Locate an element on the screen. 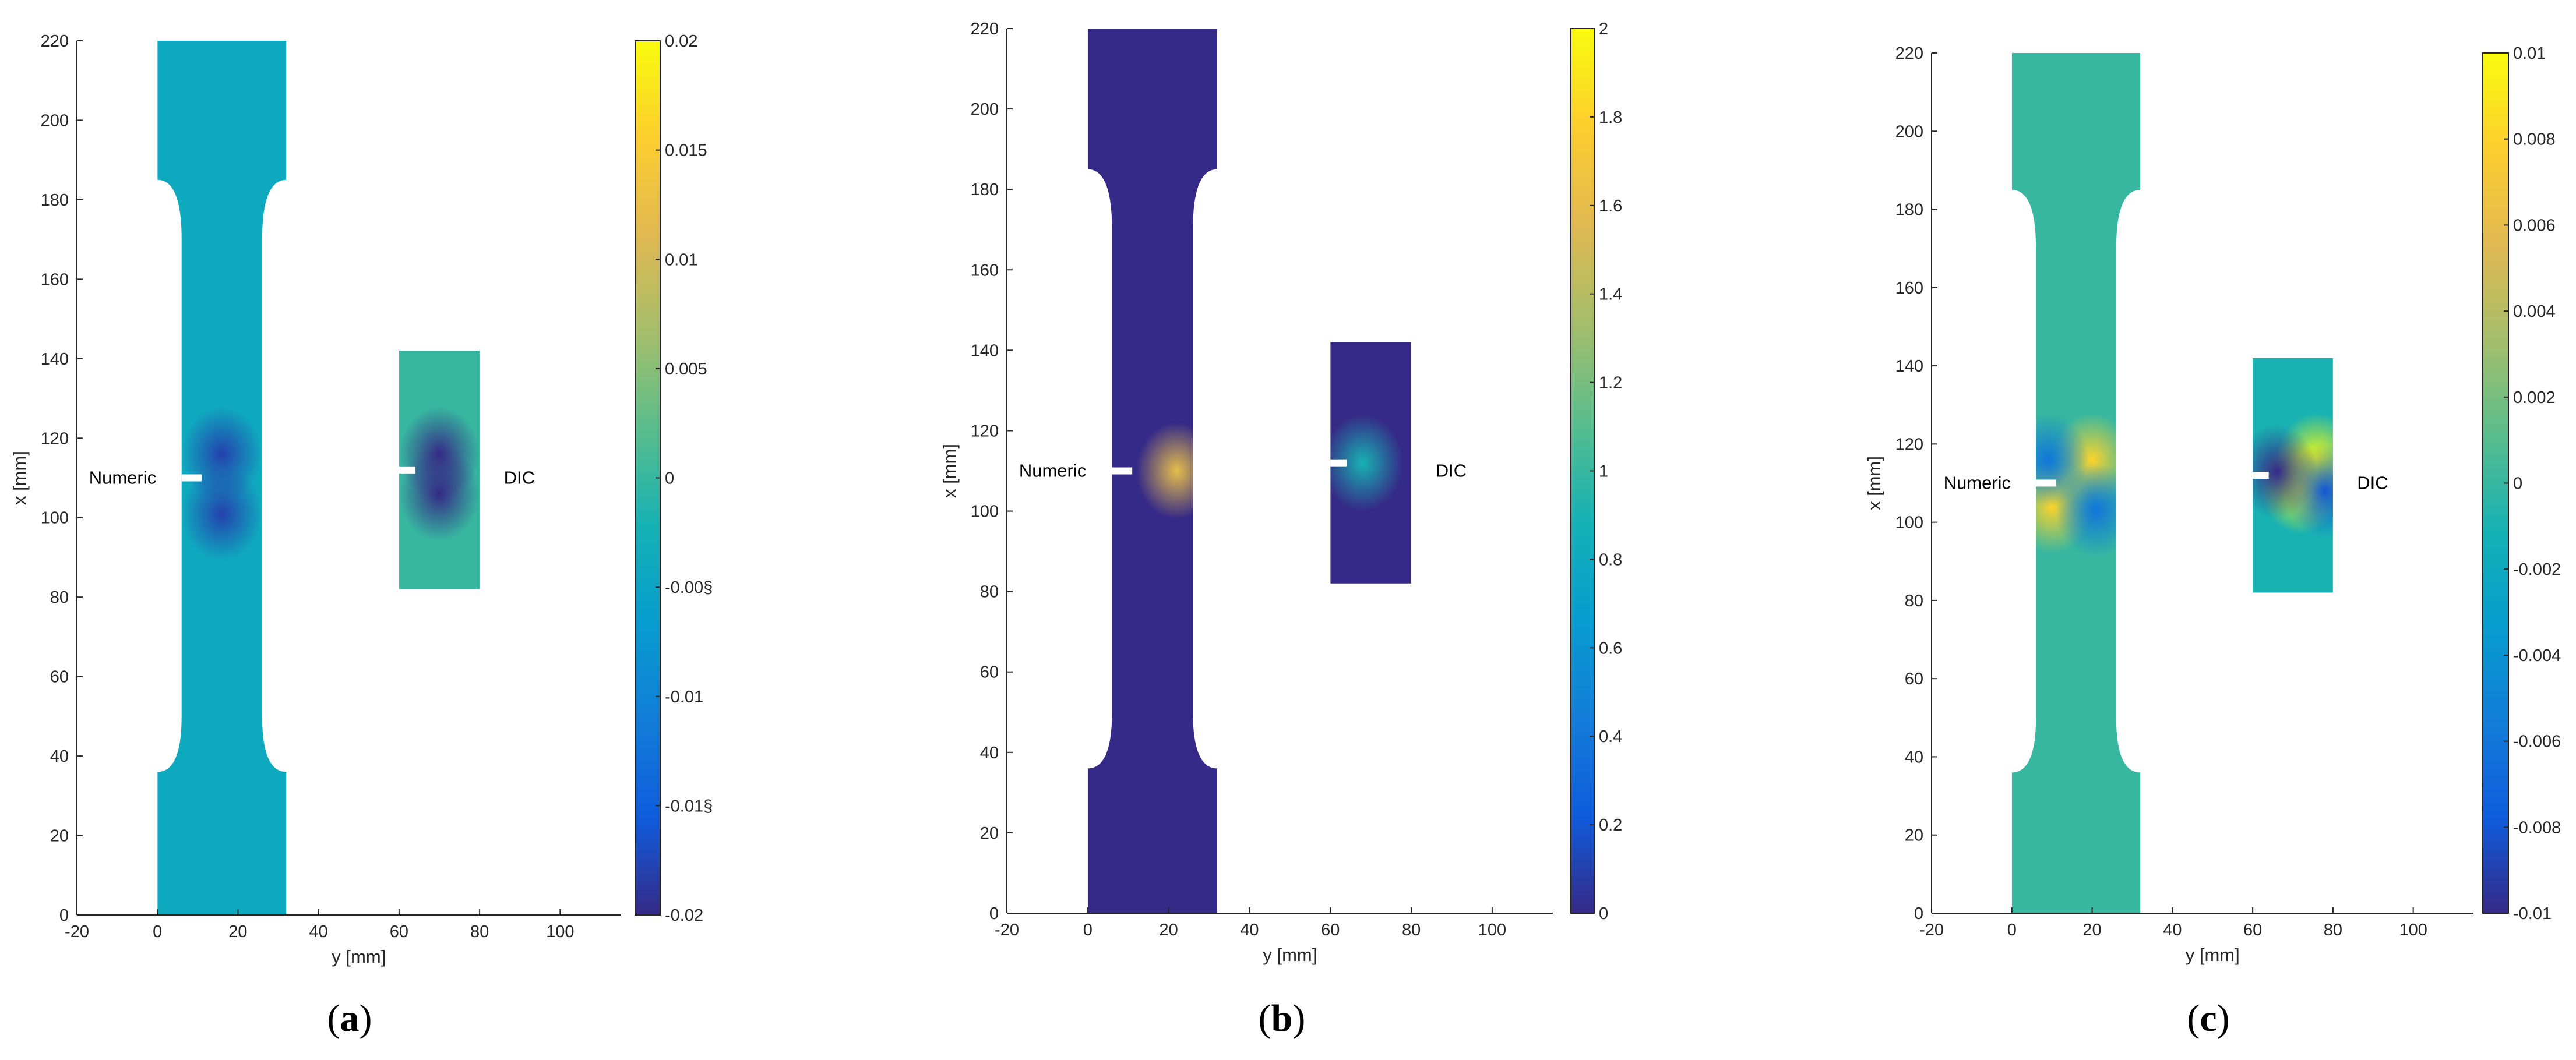 The image size is (2576, 1060). colorbar-tick-label: 1 is located at coordinates (1603, 472).